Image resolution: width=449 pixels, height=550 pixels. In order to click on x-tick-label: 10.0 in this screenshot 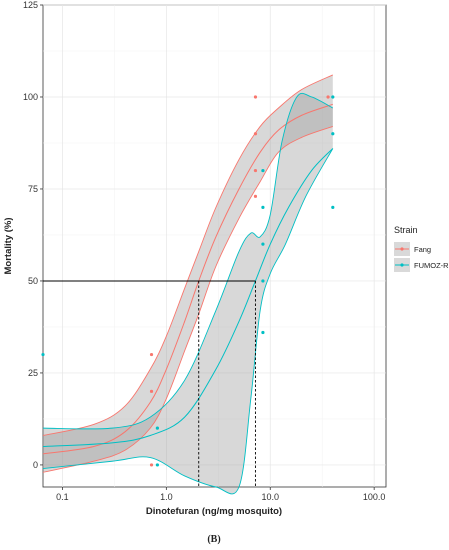, I will do `click(270, 497)`.